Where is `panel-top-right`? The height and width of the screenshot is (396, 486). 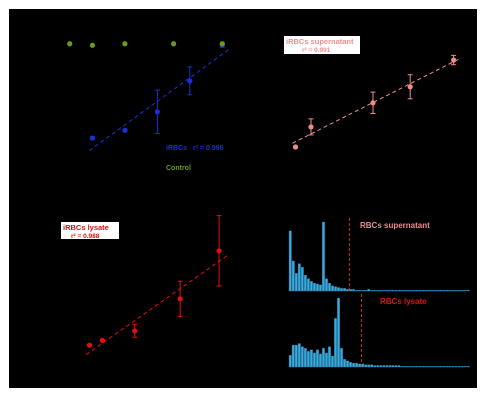 panel-top-right is located at coordinates (377, 102).